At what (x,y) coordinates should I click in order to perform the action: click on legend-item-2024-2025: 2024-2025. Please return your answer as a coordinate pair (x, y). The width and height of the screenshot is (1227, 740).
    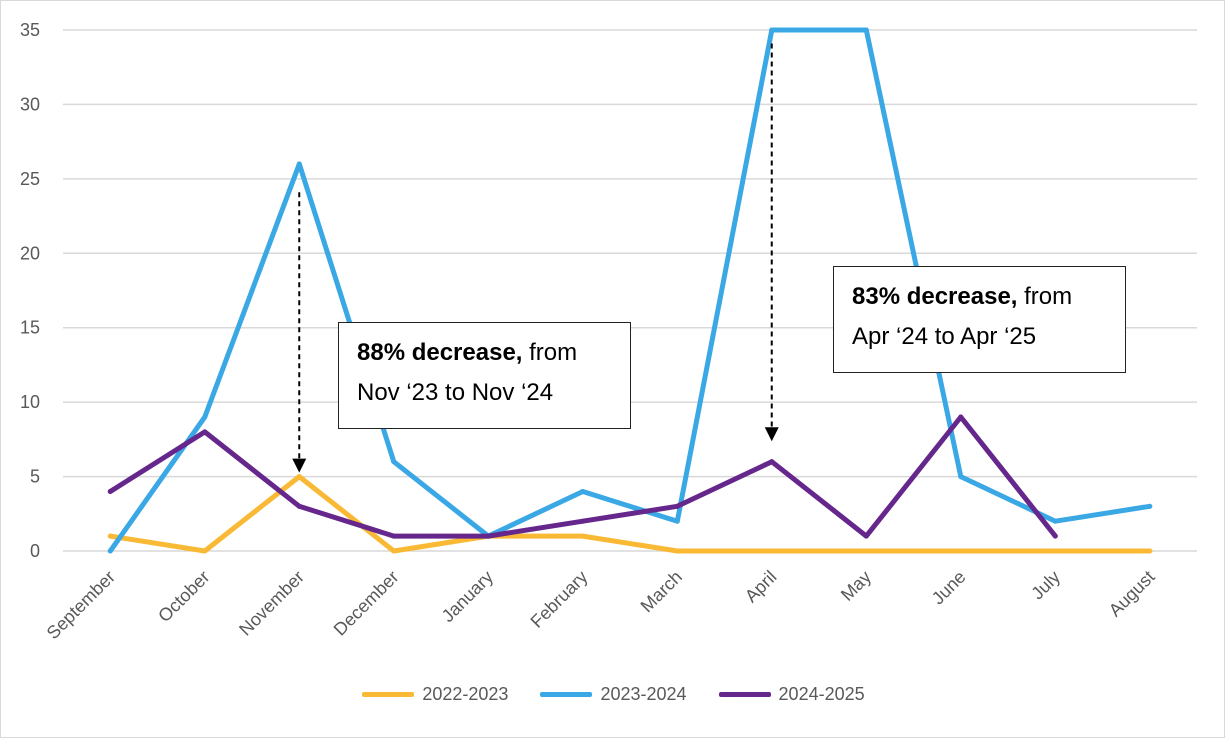
    Looking at the image, I should click on (791, 694).